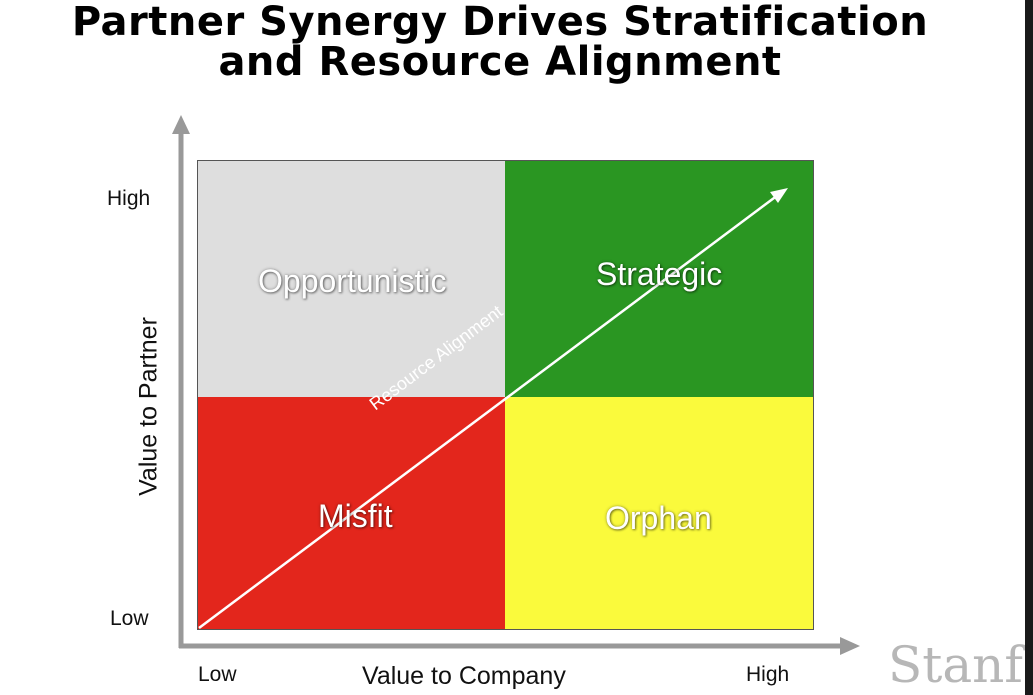 The image size is (1033, 695). What do you see at coordinates (217, 675) in the screenshot?
I see `x-tick-low: Low` at bounding box center [217, 675].